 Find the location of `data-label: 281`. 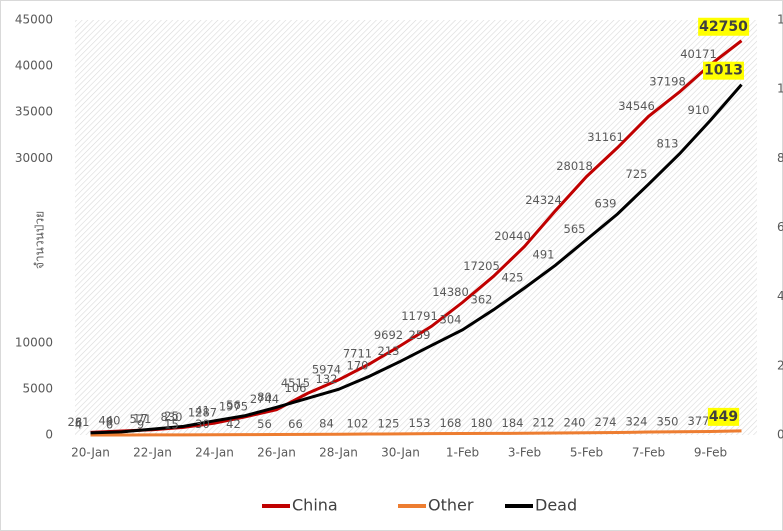

data-label: 281 is located at coordinates (79, 422).